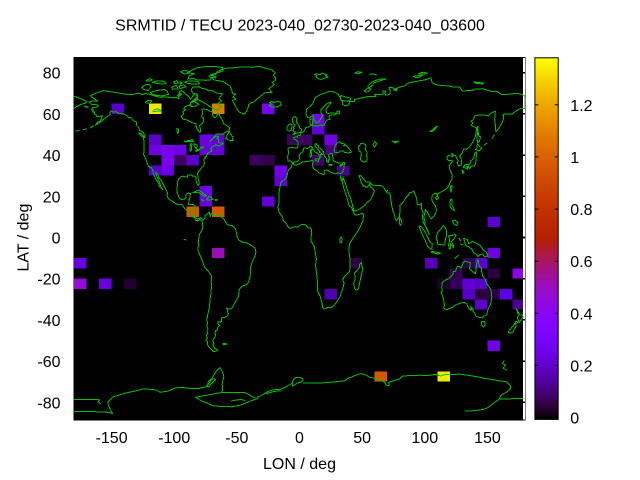 The image size is (640, 480). Describe the element at coordinates (424, 438) in the screenshot. I see `svg-text: 100` at that location.